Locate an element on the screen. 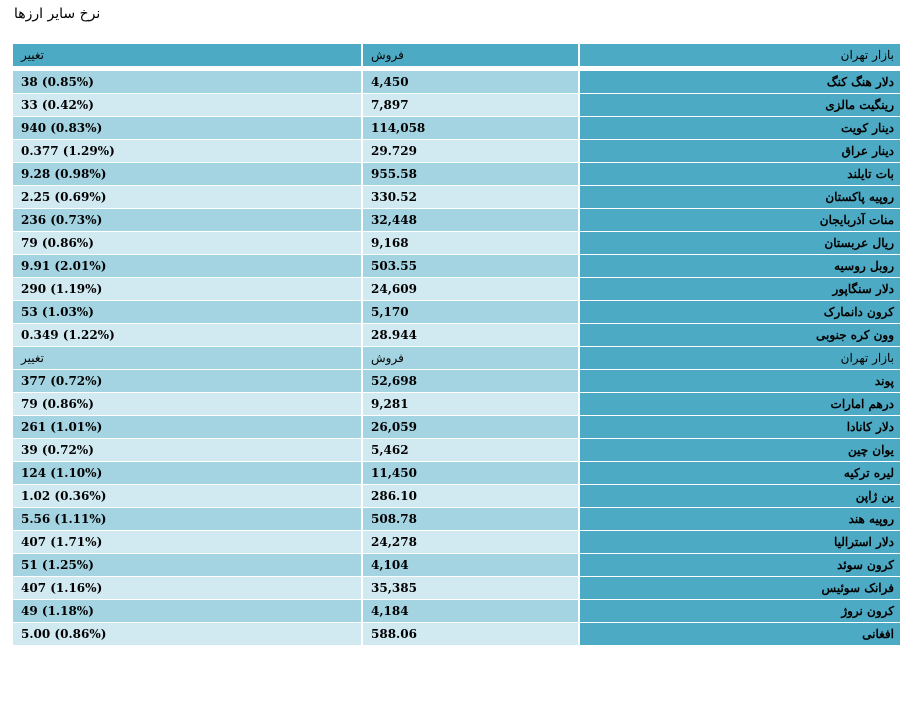 This screenshot has height=716, width=900. change-cell: (1.71%) 407 is located at coordinates (187, 542).